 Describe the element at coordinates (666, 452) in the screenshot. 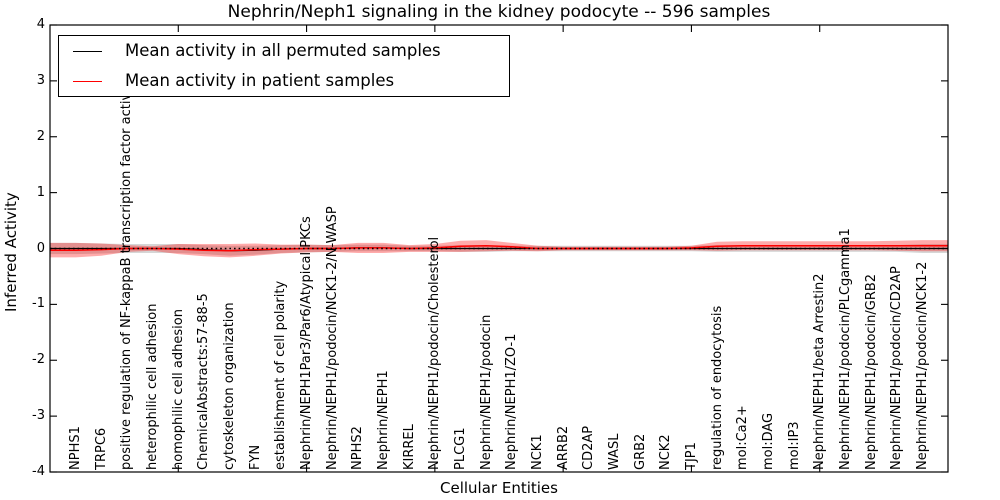

I see `x-tick-label: NCK2` at that location.